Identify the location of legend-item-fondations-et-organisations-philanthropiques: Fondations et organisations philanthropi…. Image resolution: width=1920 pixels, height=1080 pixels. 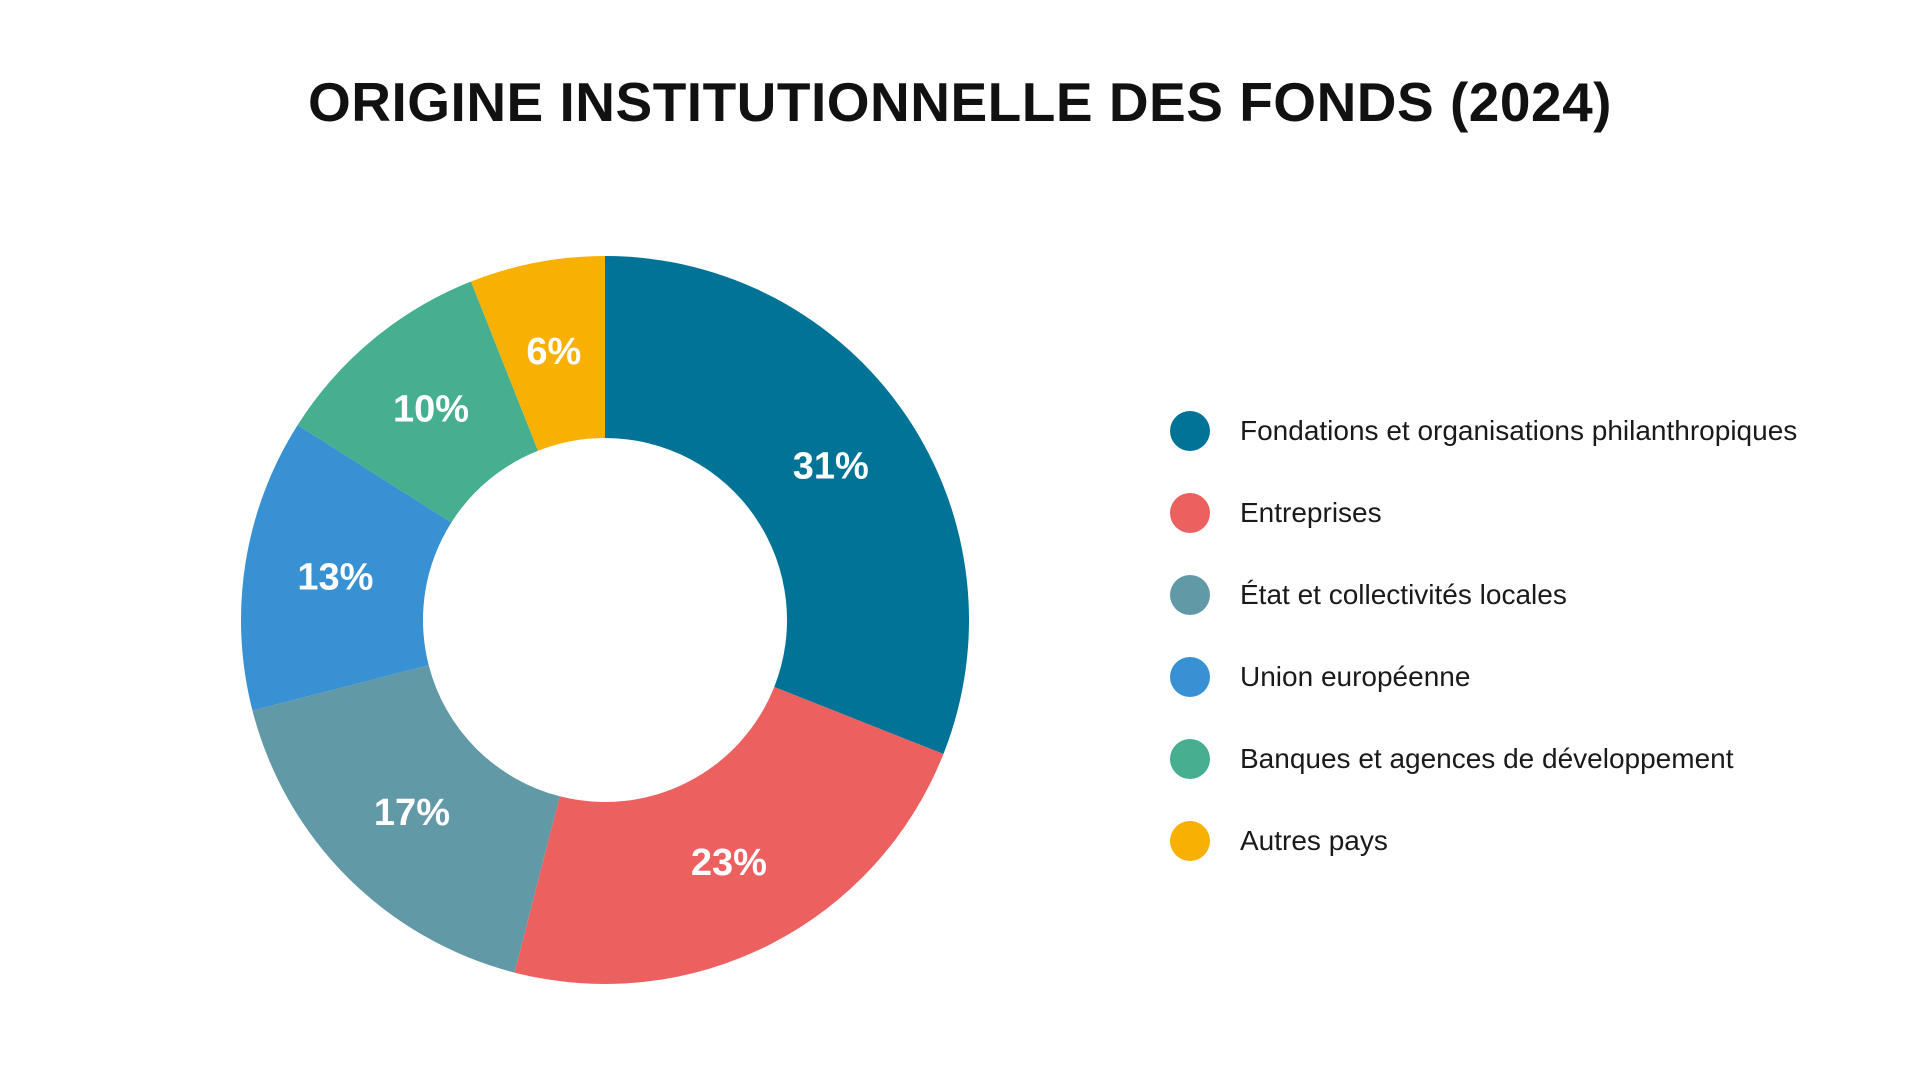
(1483, 431).